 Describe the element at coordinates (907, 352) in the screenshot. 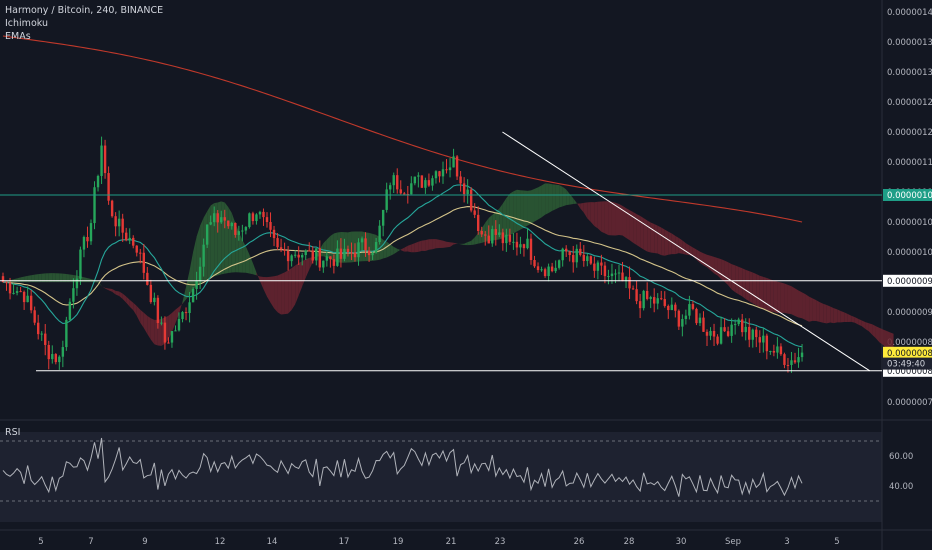

I see `last-price-tag` at that location.